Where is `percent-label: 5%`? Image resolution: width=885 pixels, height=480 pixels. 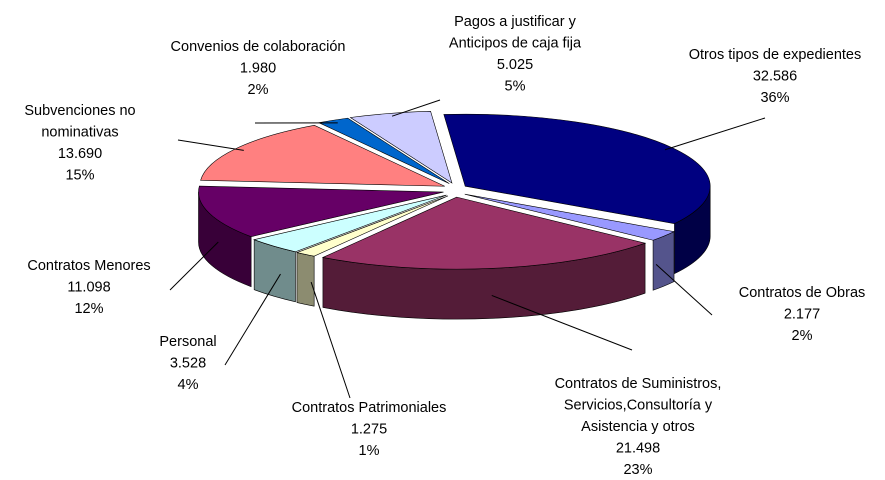 percent-label: 5% is located at coordinates (515, 86).